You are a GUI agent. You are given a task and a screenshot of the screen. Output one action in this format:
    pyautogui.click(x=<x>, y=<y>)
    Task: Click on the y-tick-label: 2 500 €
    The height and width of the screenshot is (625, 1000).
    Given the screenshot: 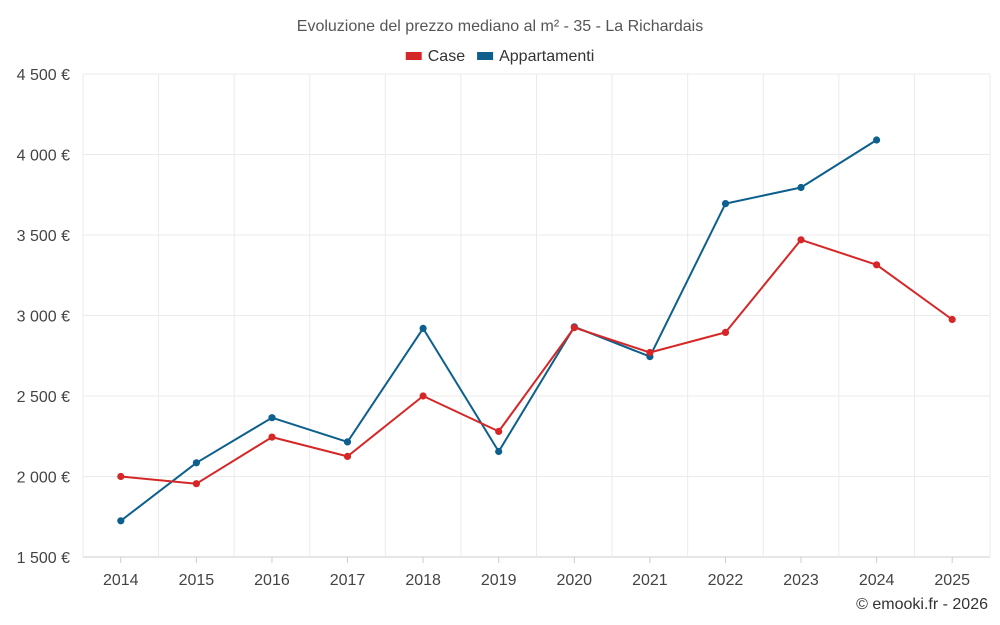 What is the action you would take?
    pyautogui.click(x=43, y=397)
    